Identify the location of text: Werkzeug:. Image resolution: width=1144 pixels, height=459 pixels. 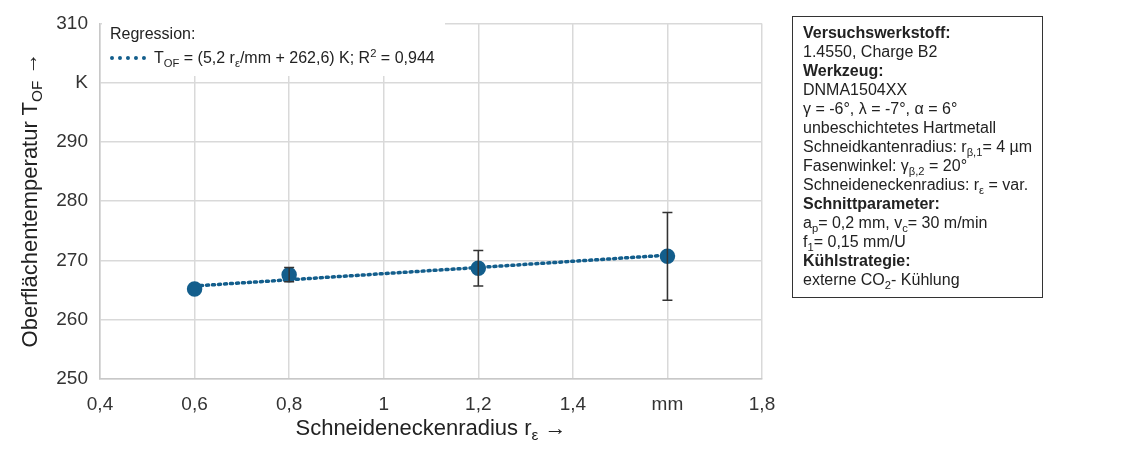
(844, 70).